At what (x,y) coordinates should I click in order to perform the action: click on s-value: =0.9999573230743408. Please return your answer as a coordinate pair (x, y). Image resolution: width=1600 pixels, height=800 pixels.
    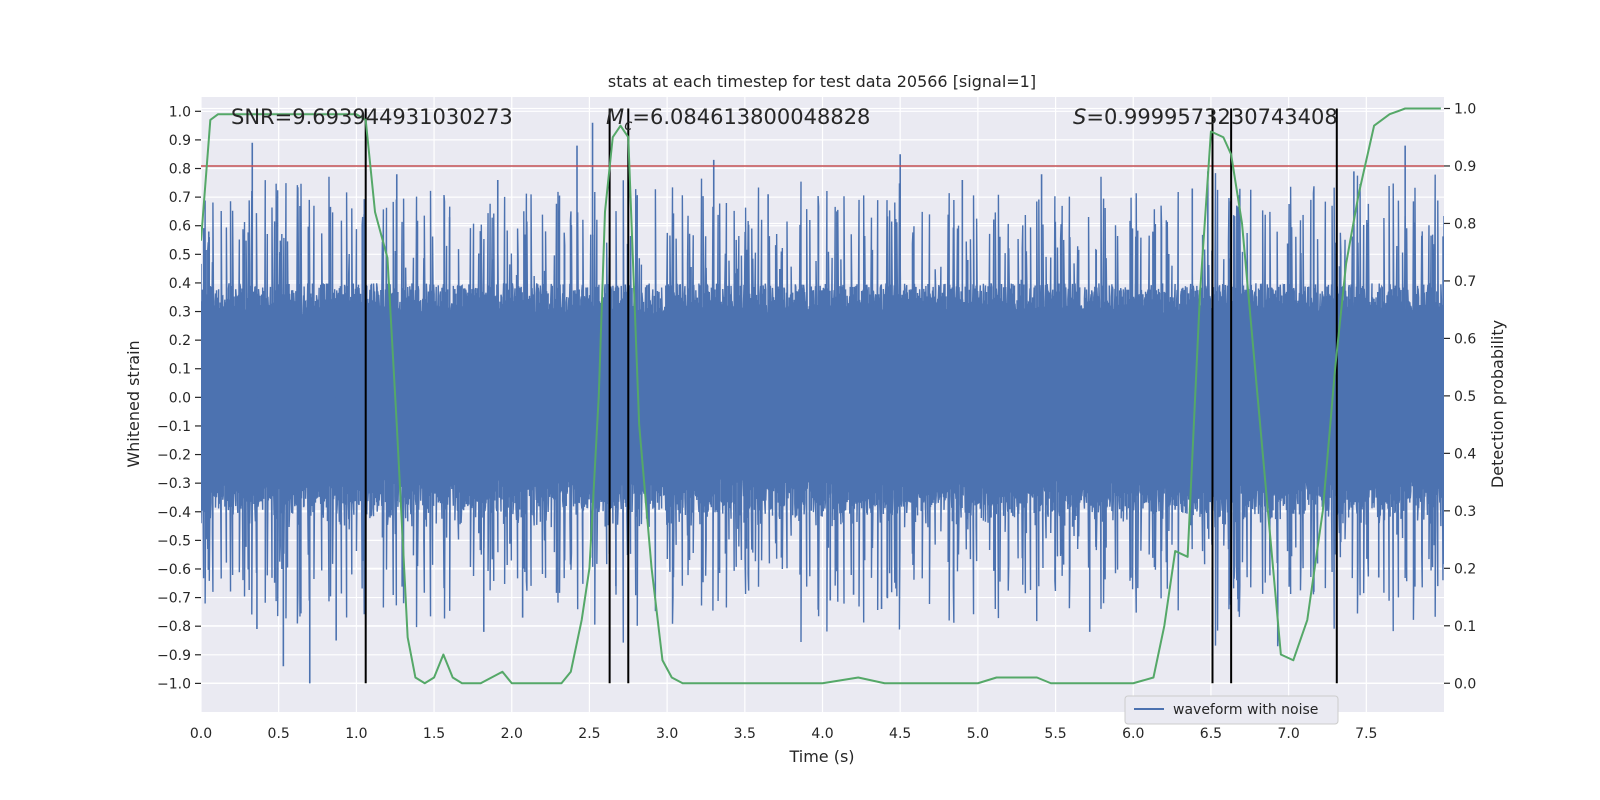
    Looking at the image, I should click on (1211, 117).